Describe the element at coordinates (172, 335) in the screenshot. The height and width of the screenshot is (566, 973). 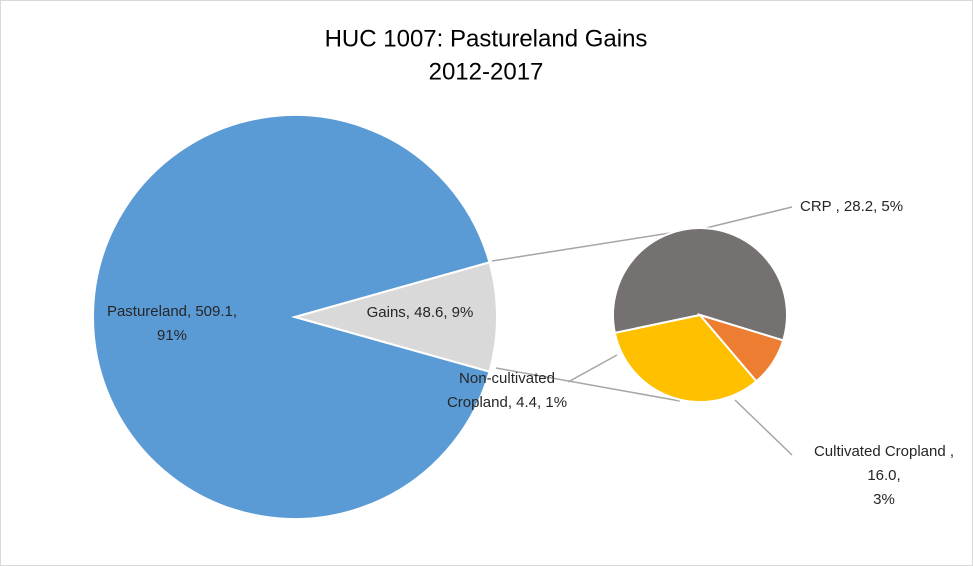
I see `data-label: 91%` at that location.